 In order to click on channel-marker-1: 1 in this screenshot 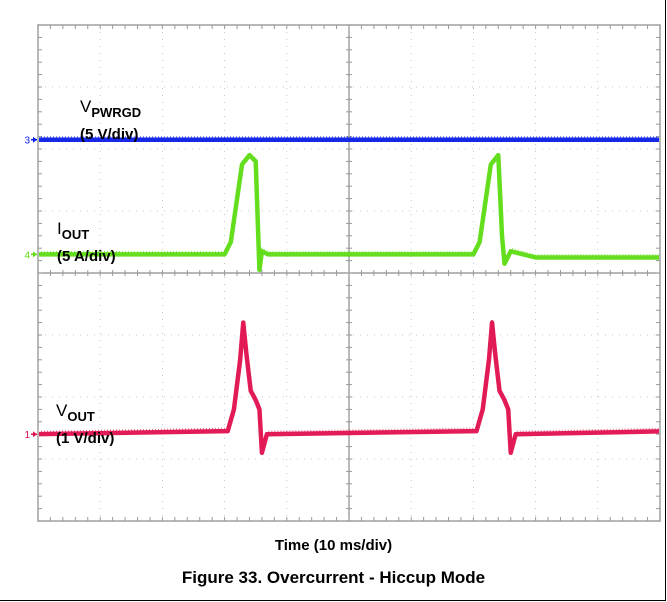, I will do `click(27, 435)`.